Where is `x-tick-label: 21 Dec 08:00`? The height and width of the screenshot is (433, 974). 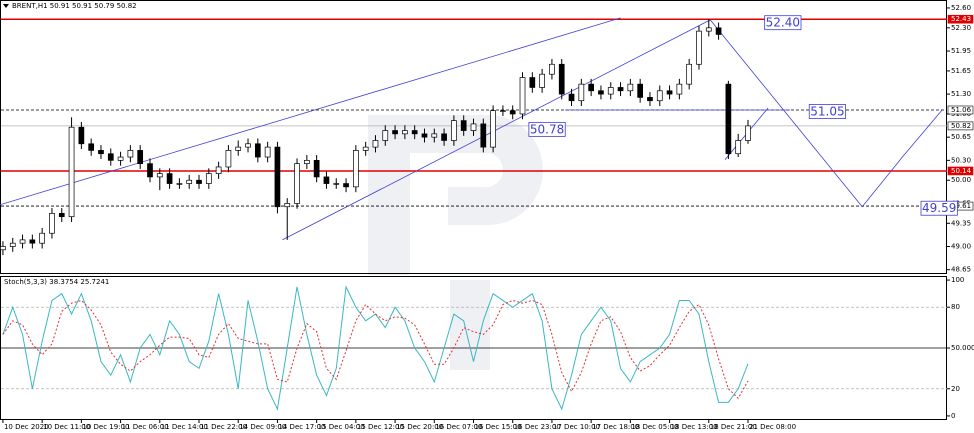 x-tick-label: 21 Dec 08:00 is located at coordinates (772, 427).